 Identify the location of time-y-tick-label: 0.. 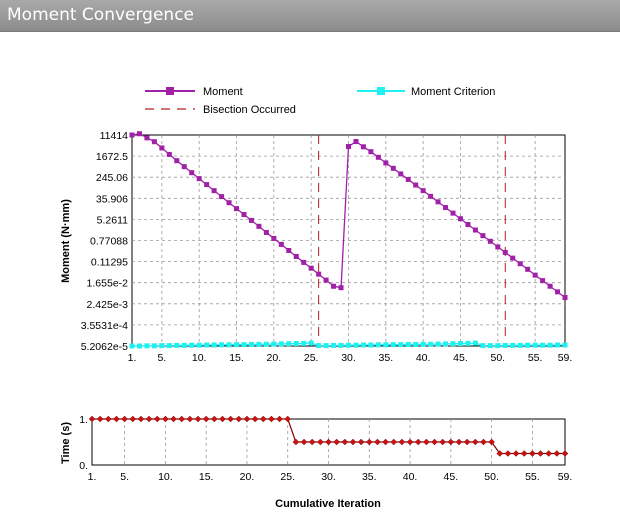
(83, 466).